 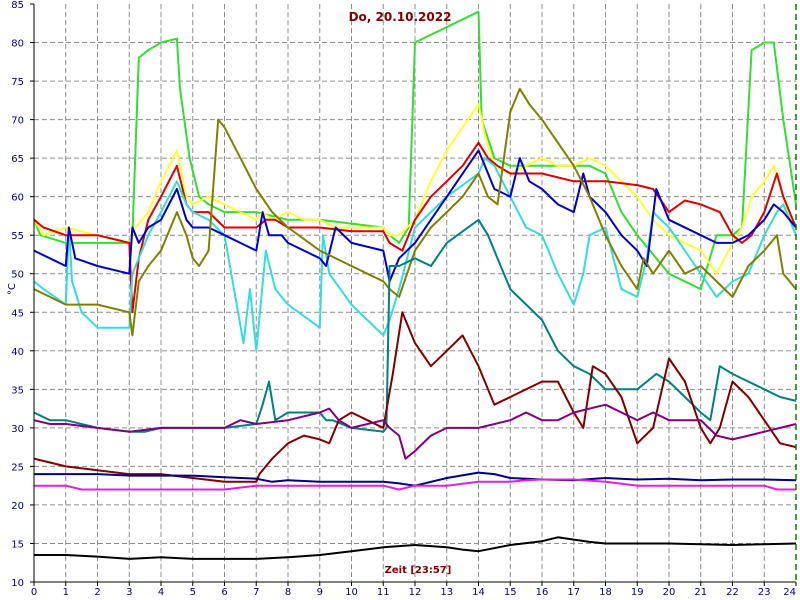 I want to click on x-tick-label: 22, so click(x=732, y=592).